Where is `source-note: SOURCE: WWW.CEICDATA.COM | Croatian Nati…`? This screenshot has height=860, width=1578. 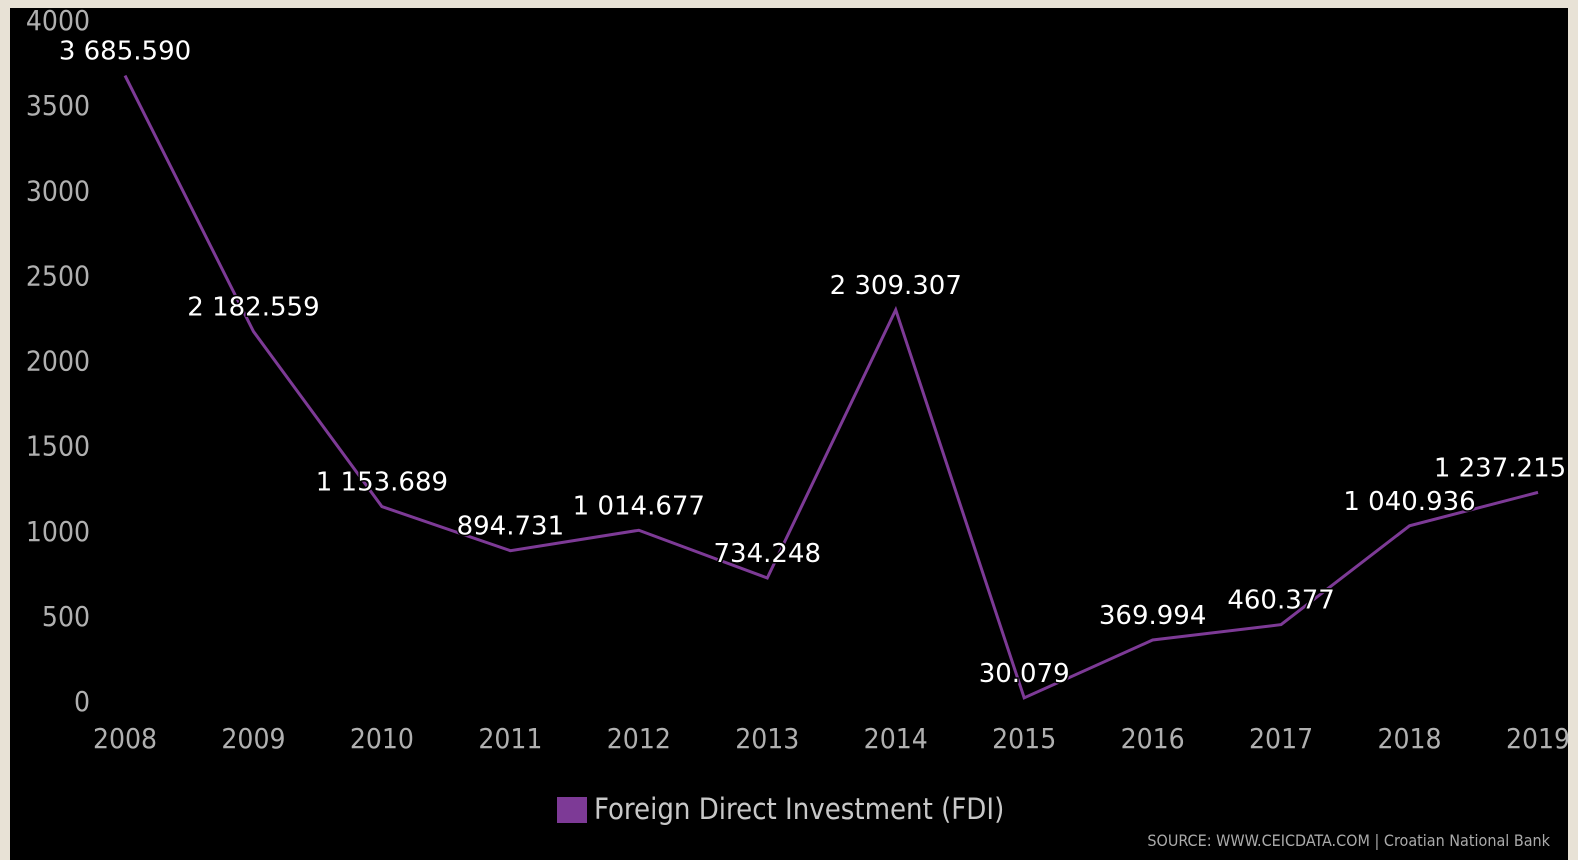
source-note: SOURCE: WWW.CEICDATA.COM | Croatian Nati… is located at coordinates (1348, 840).